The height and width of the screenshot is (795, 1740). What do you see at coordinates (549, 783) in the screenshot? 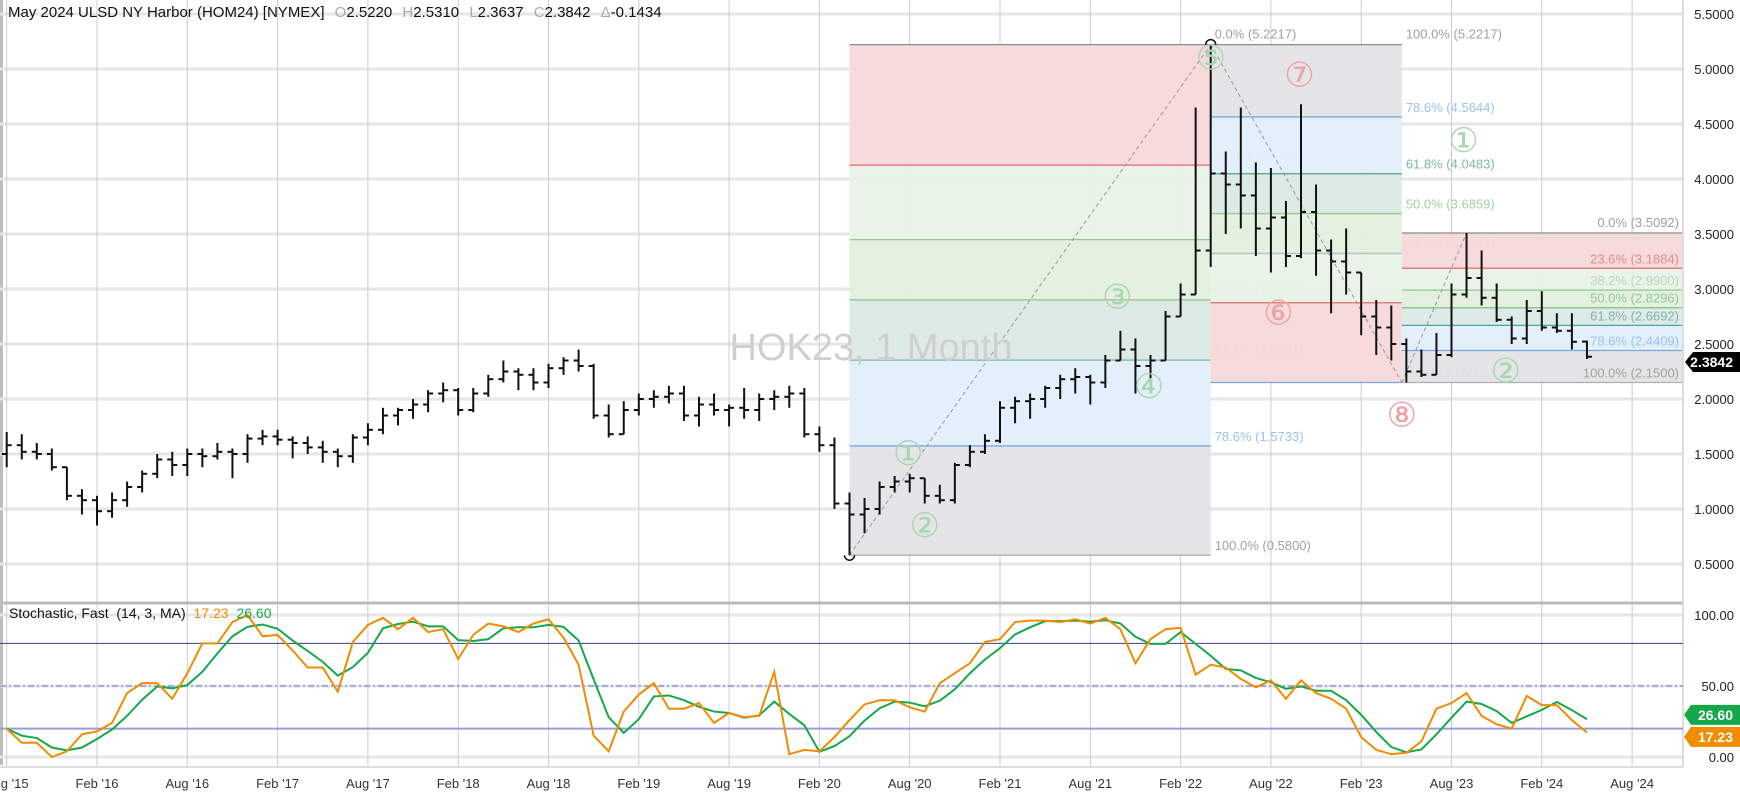
I see `time-axis-label: Aug '18` at bounding box center [549, 783].